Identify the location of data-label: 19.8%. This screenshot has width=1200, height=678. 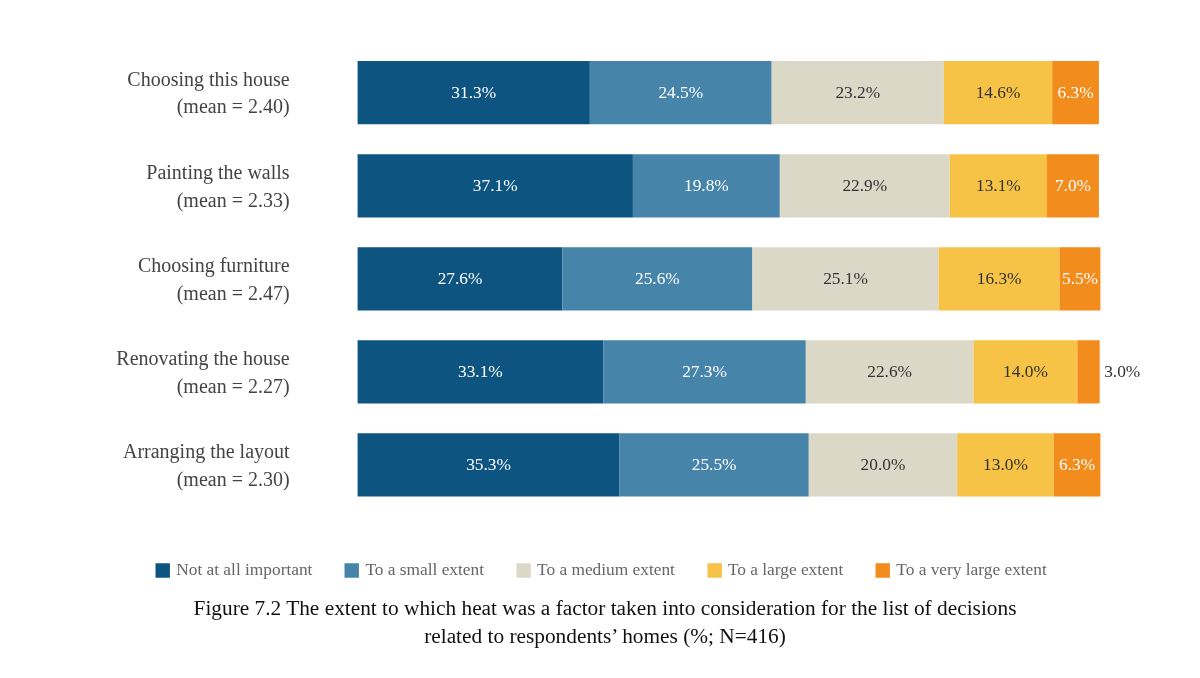
(706, 186).